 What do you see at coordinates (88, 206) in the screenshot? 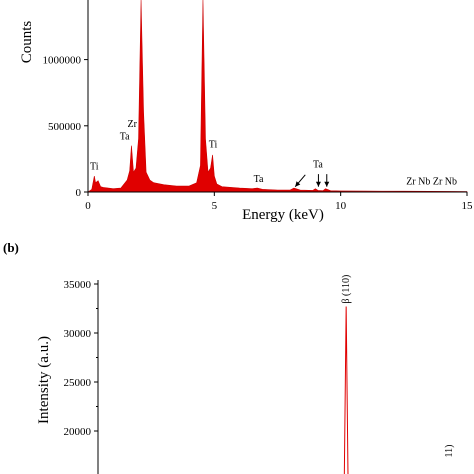
I see `eds-x-tick-label: 0` at bounding box center [88, 206].